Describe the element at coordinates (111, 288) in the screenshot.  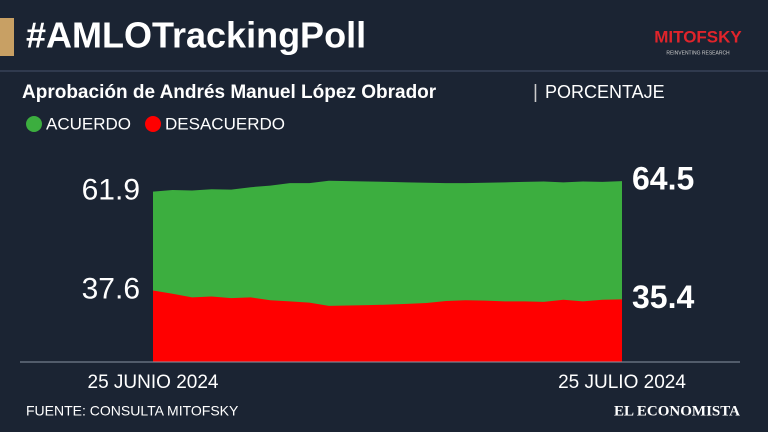
I see `start-value-label: 37.6` at that location.